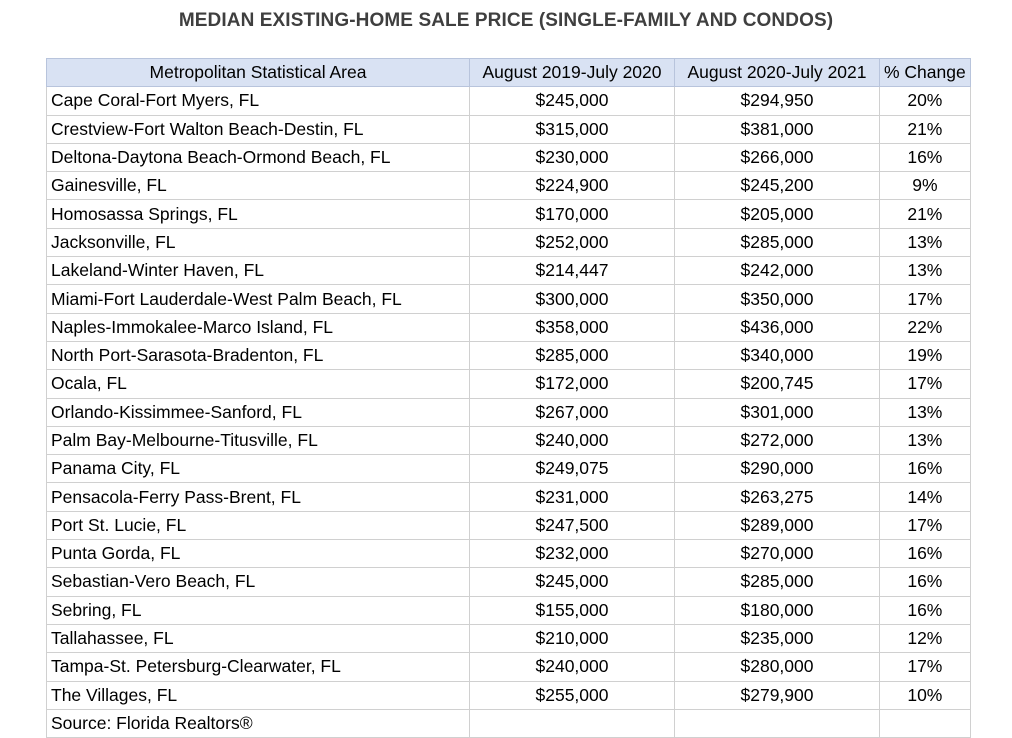 The image size is (1012, 738). I want to click on header-percent-change: % Change, so click(925, 72).